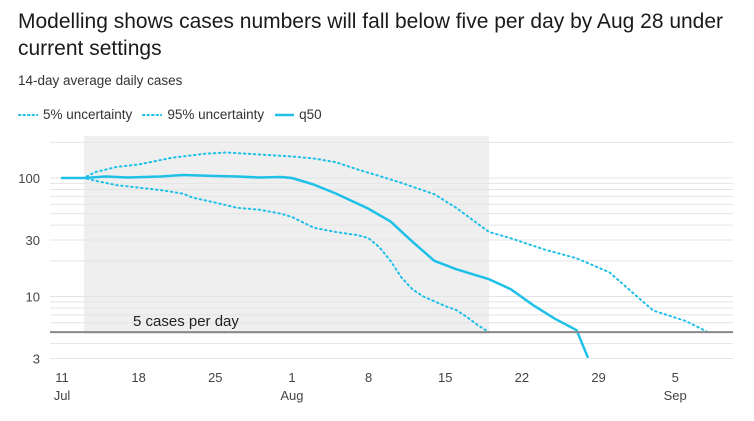 The height and width of the screenshot is (421, 754). Describe the element at coordinates (675, 395) in the screenshot. I see `x-tick-month-label: Sep` at that location.